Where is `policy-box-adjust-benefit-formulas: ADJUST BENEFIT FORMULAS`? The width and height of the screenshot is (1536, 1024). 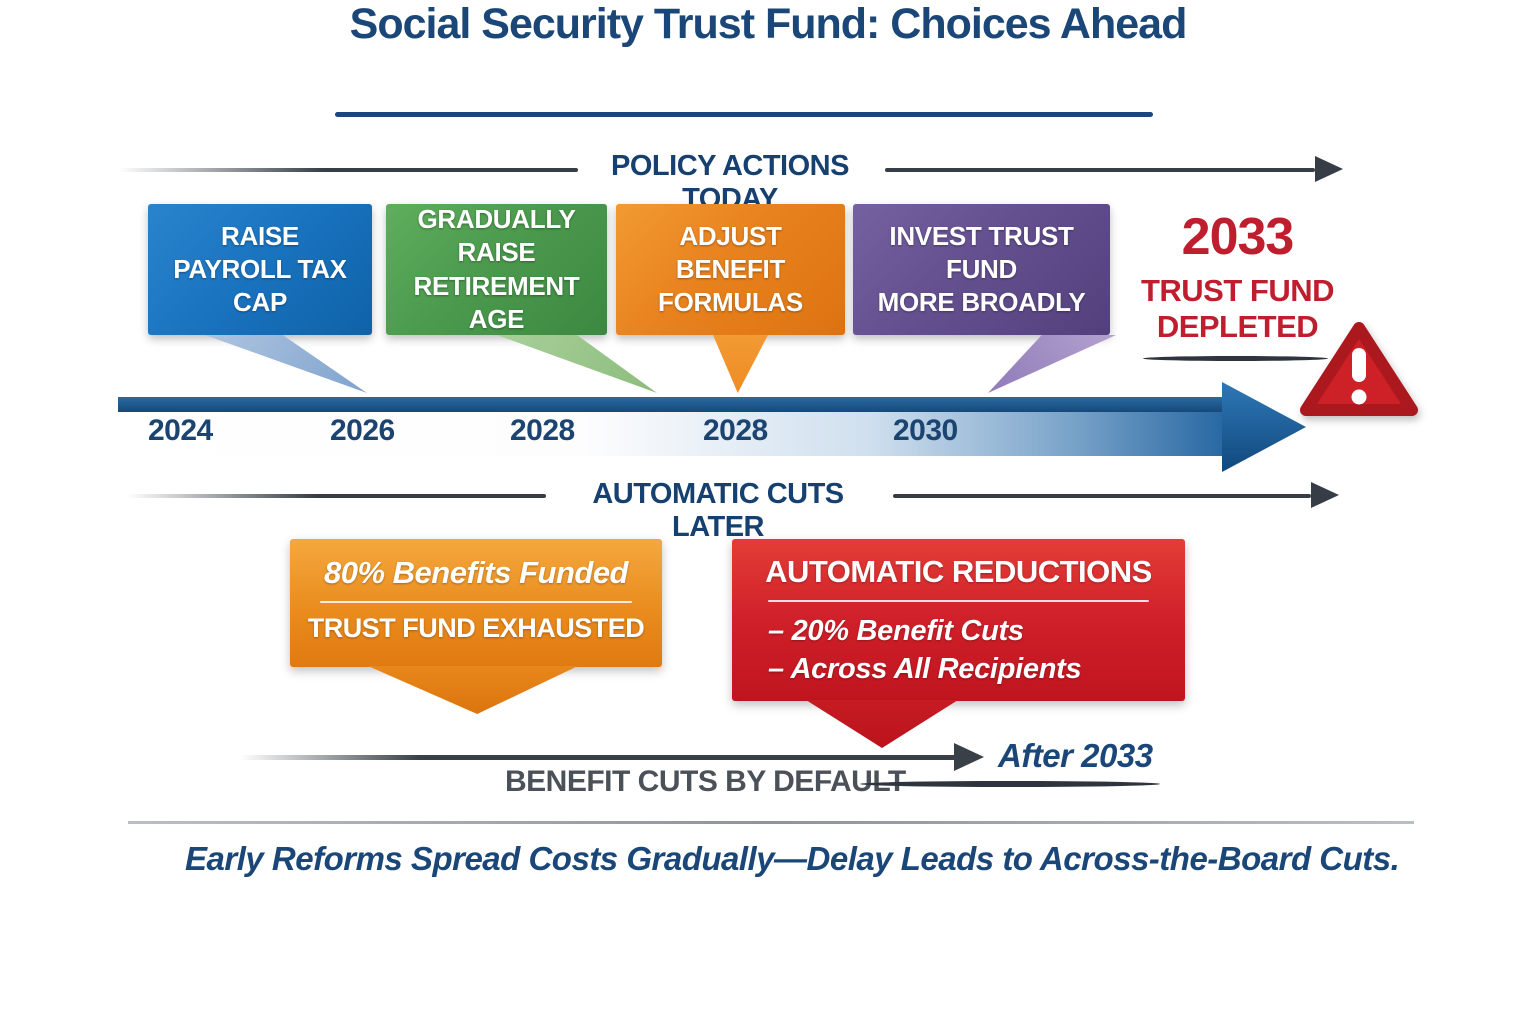 policy-box-adjust-benefit-formulas: ADJUST BENEFIT FORMULAS is located at coordinates (730, 269).